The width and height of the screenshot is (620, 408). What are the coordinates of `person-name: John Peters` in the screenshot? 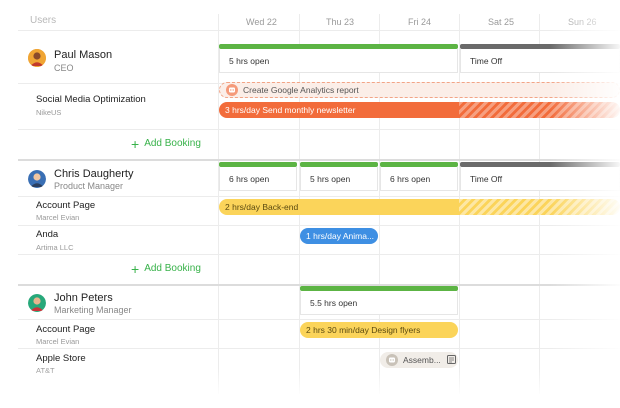 It's located at (83, 298).